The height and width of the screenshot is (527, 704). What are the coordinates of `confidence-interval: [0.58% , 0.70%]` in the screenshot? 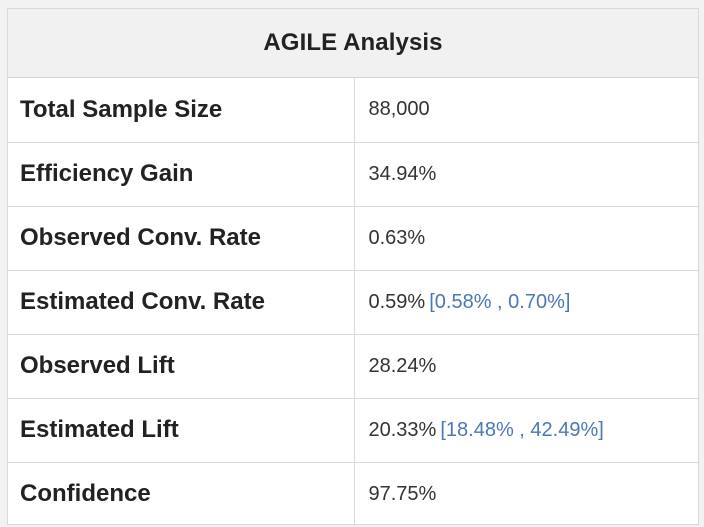 It's located at (500, 301).